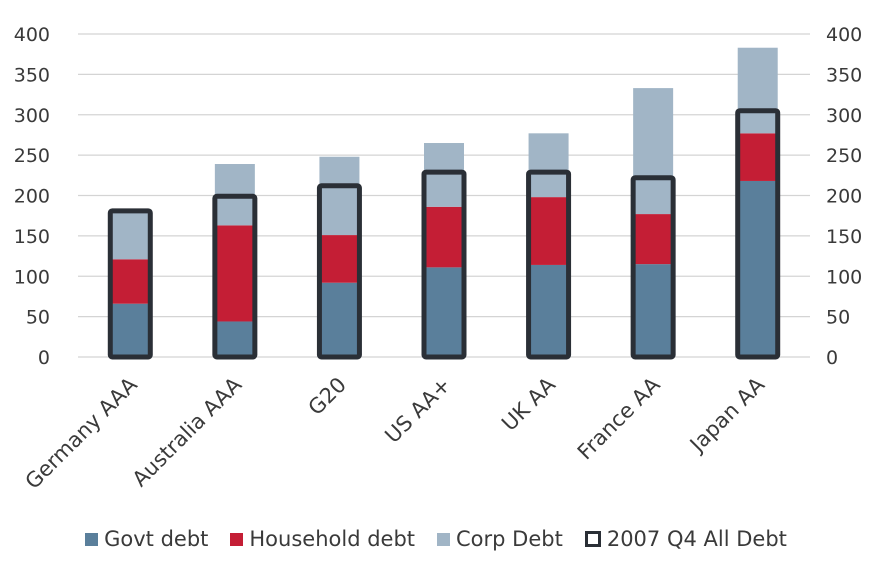  What do you see at coordinates (32, 116) in the screenshot?
I see `y-tick-label-left: 300` at bounding box center [32, 116].